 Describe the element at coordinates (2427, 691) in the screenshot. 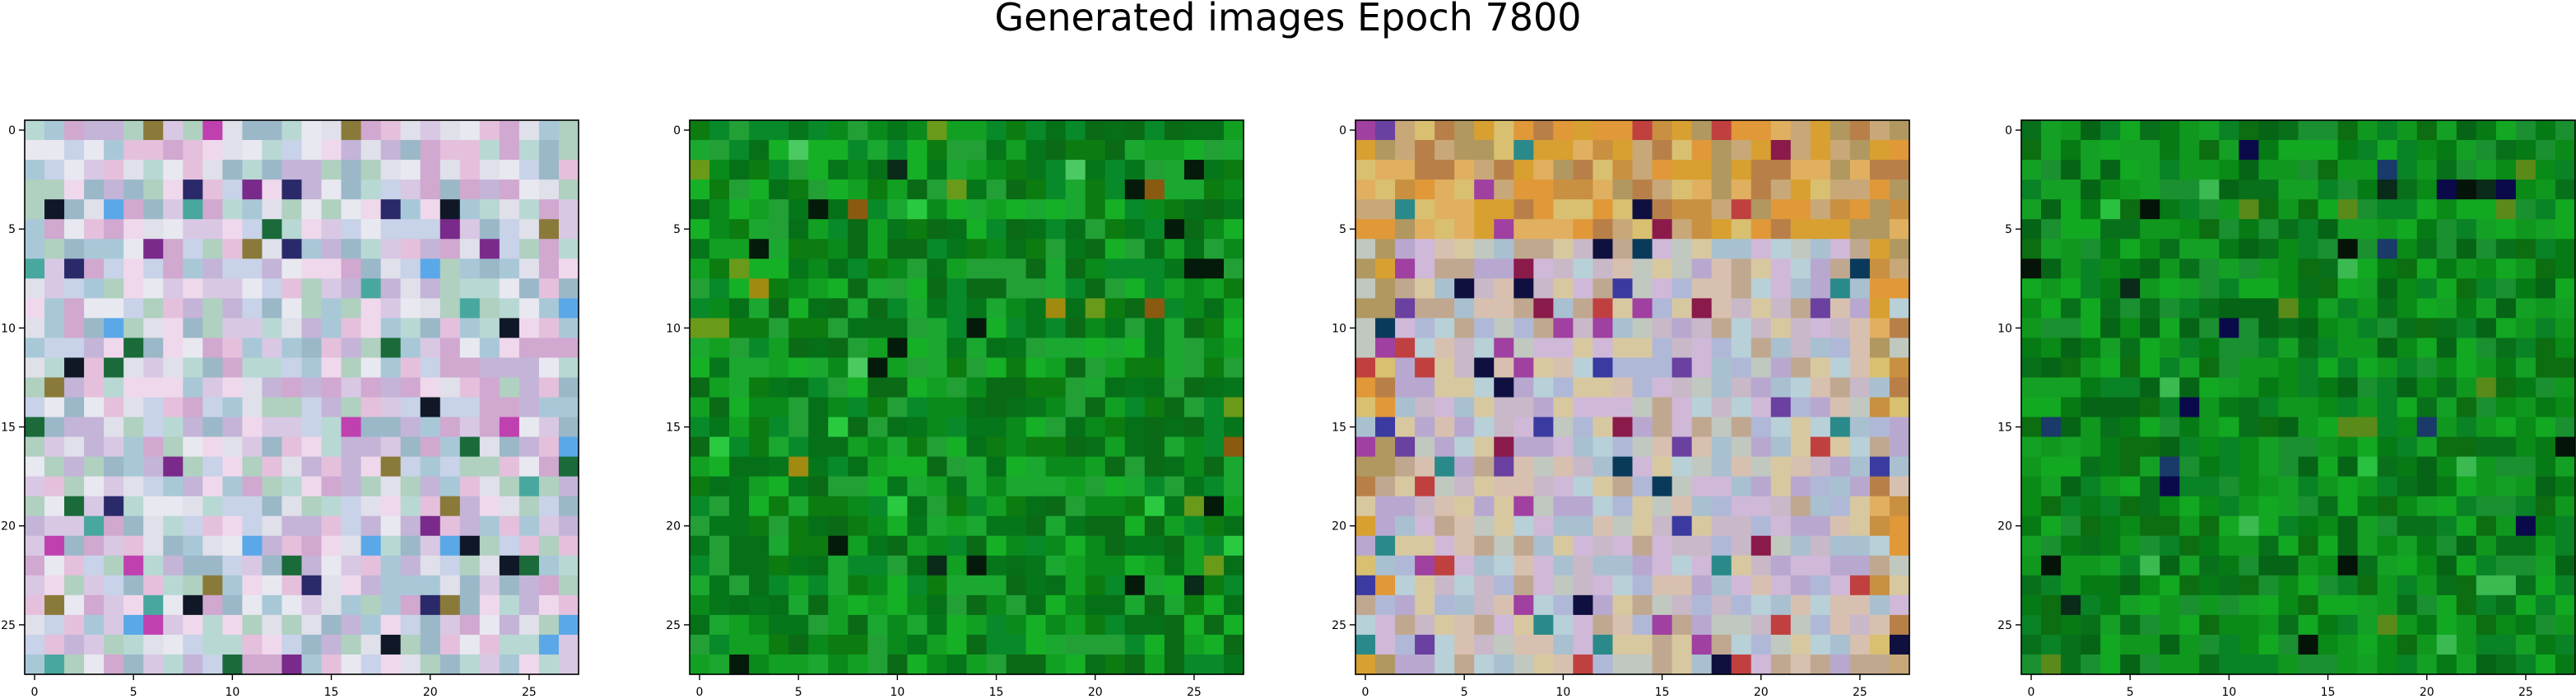

I see `x-tick-label: 20` at that location.